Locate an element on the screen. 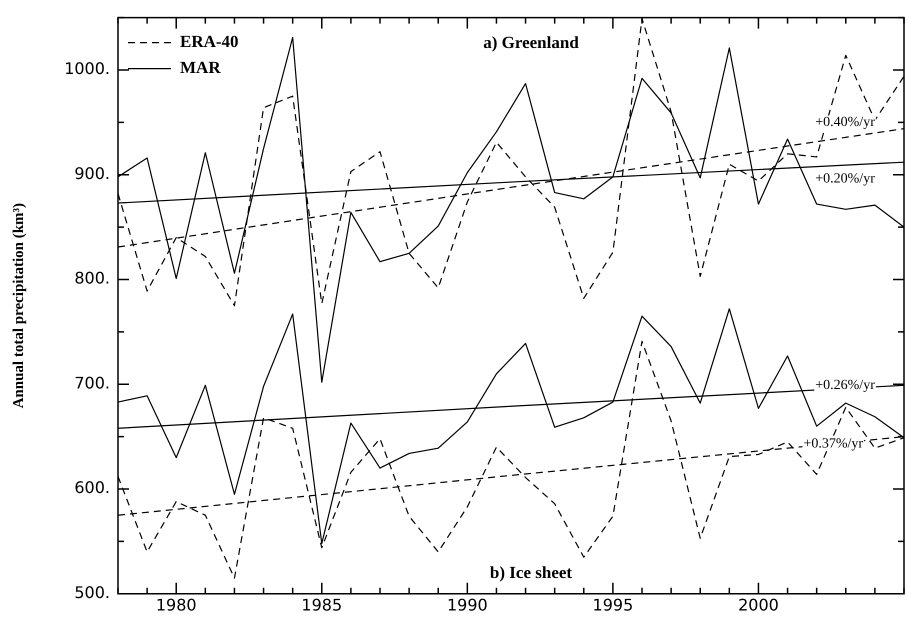 This screenshot has height=623, width=908. y-tick-label: 800. is located at coordinates (92, 278).